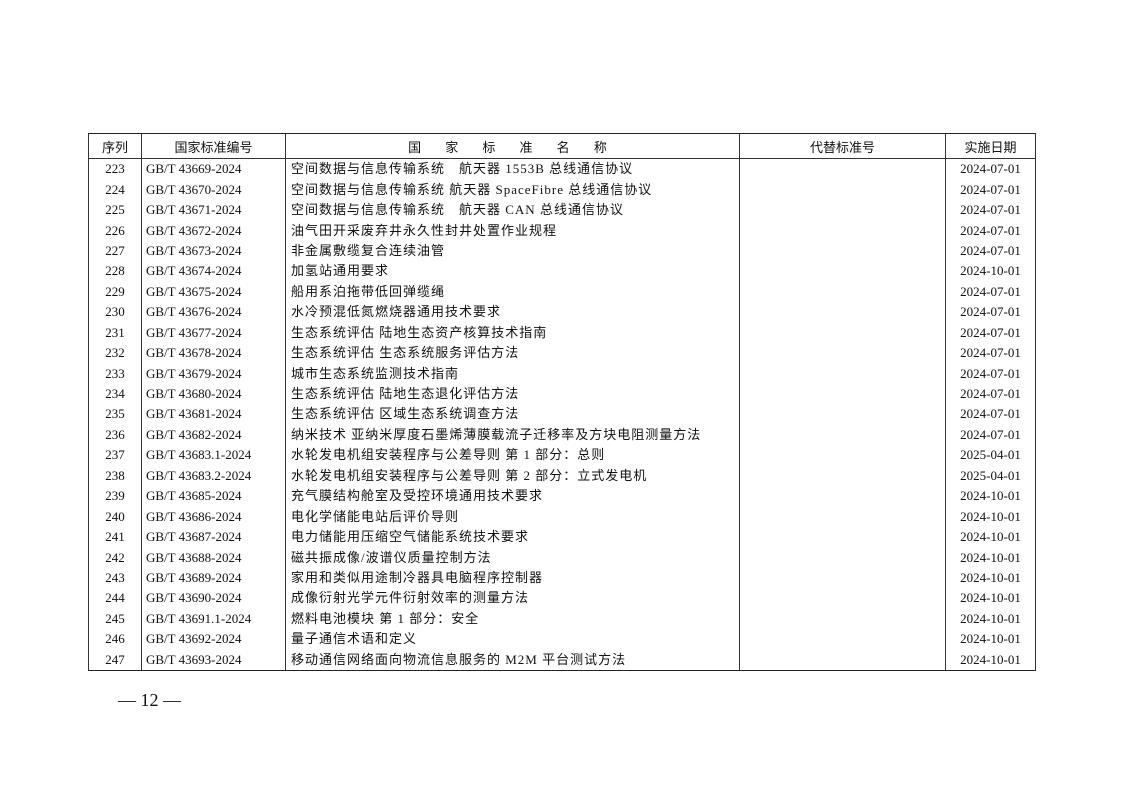 The height and width of the screenshot is (794, 1123). What do you see at coordinates (512, 230) in the screenshot?
I see `standard-name-cell: 油气田开采废弃井永久性封井处置作业规程` at bounding box center [512, 230].